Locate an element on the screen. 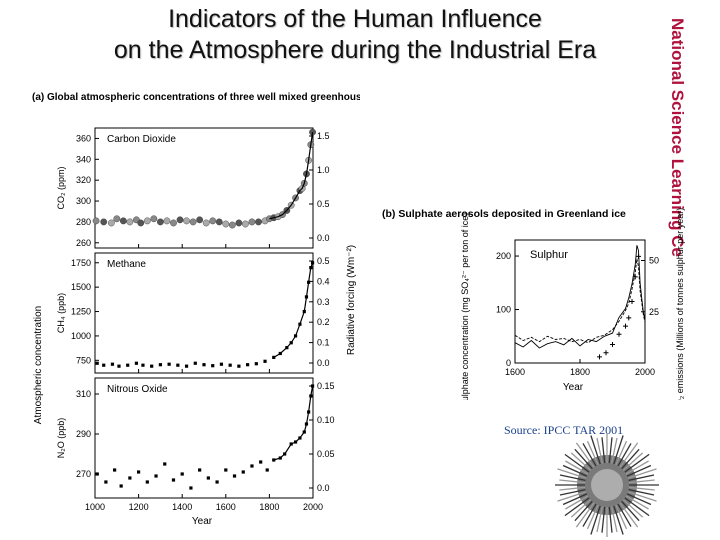 This screenshot has width=720, height=540. right-tick-label: 0.05 is located at coordinates (326, 454).